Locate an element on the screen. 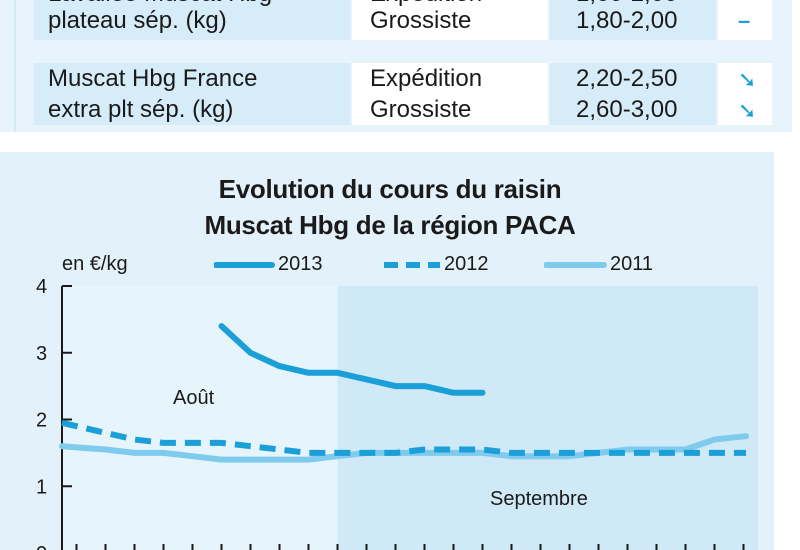 The width and height of the screenshot is (800, 550). month-label: Août is located at coordinates (194, 398).